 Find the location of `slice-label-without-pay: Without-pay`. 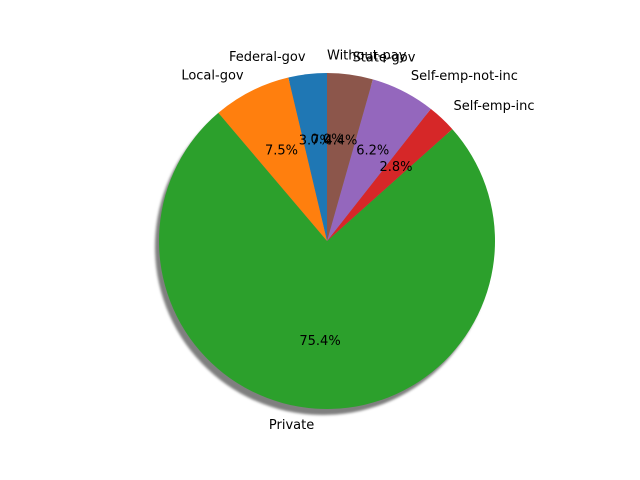

slice-label-without-pay: Without-pay is located at coordinates (367, 56).